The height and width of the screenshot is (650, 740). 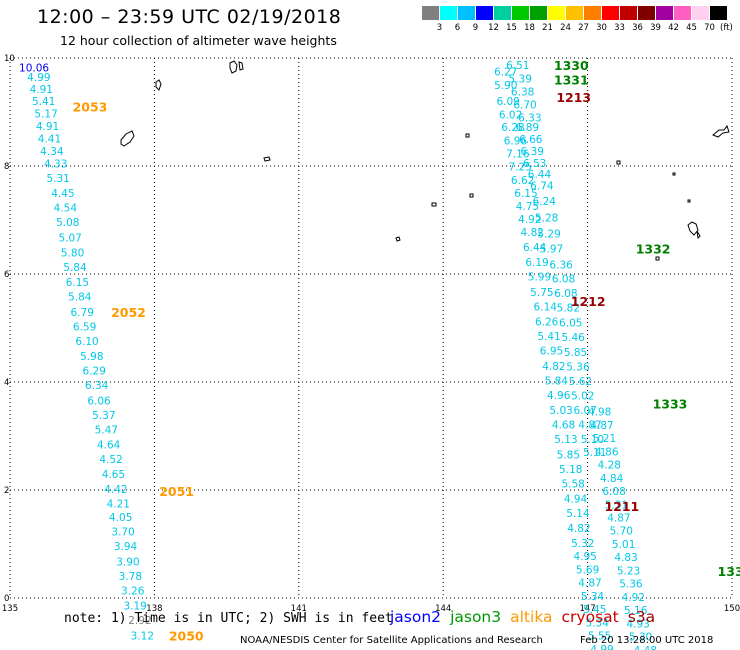 What do you see at coordinates (86, 342) in the screenshot?
I see `wave-height-value: 6.10` at bounding box center [86, 342].